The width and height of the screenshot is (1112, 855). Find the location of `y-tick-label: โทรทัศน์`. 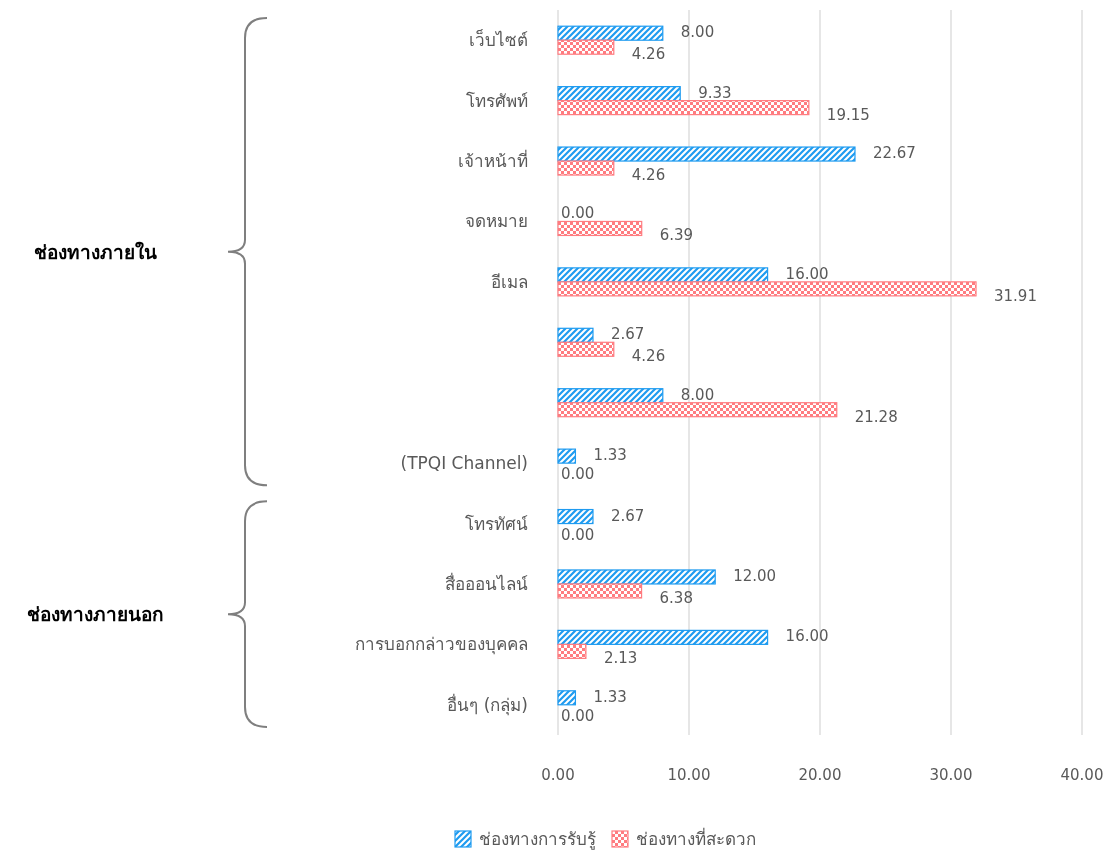

y-tick-label: โทรทัศน์ is located at coordinates (496, 523).